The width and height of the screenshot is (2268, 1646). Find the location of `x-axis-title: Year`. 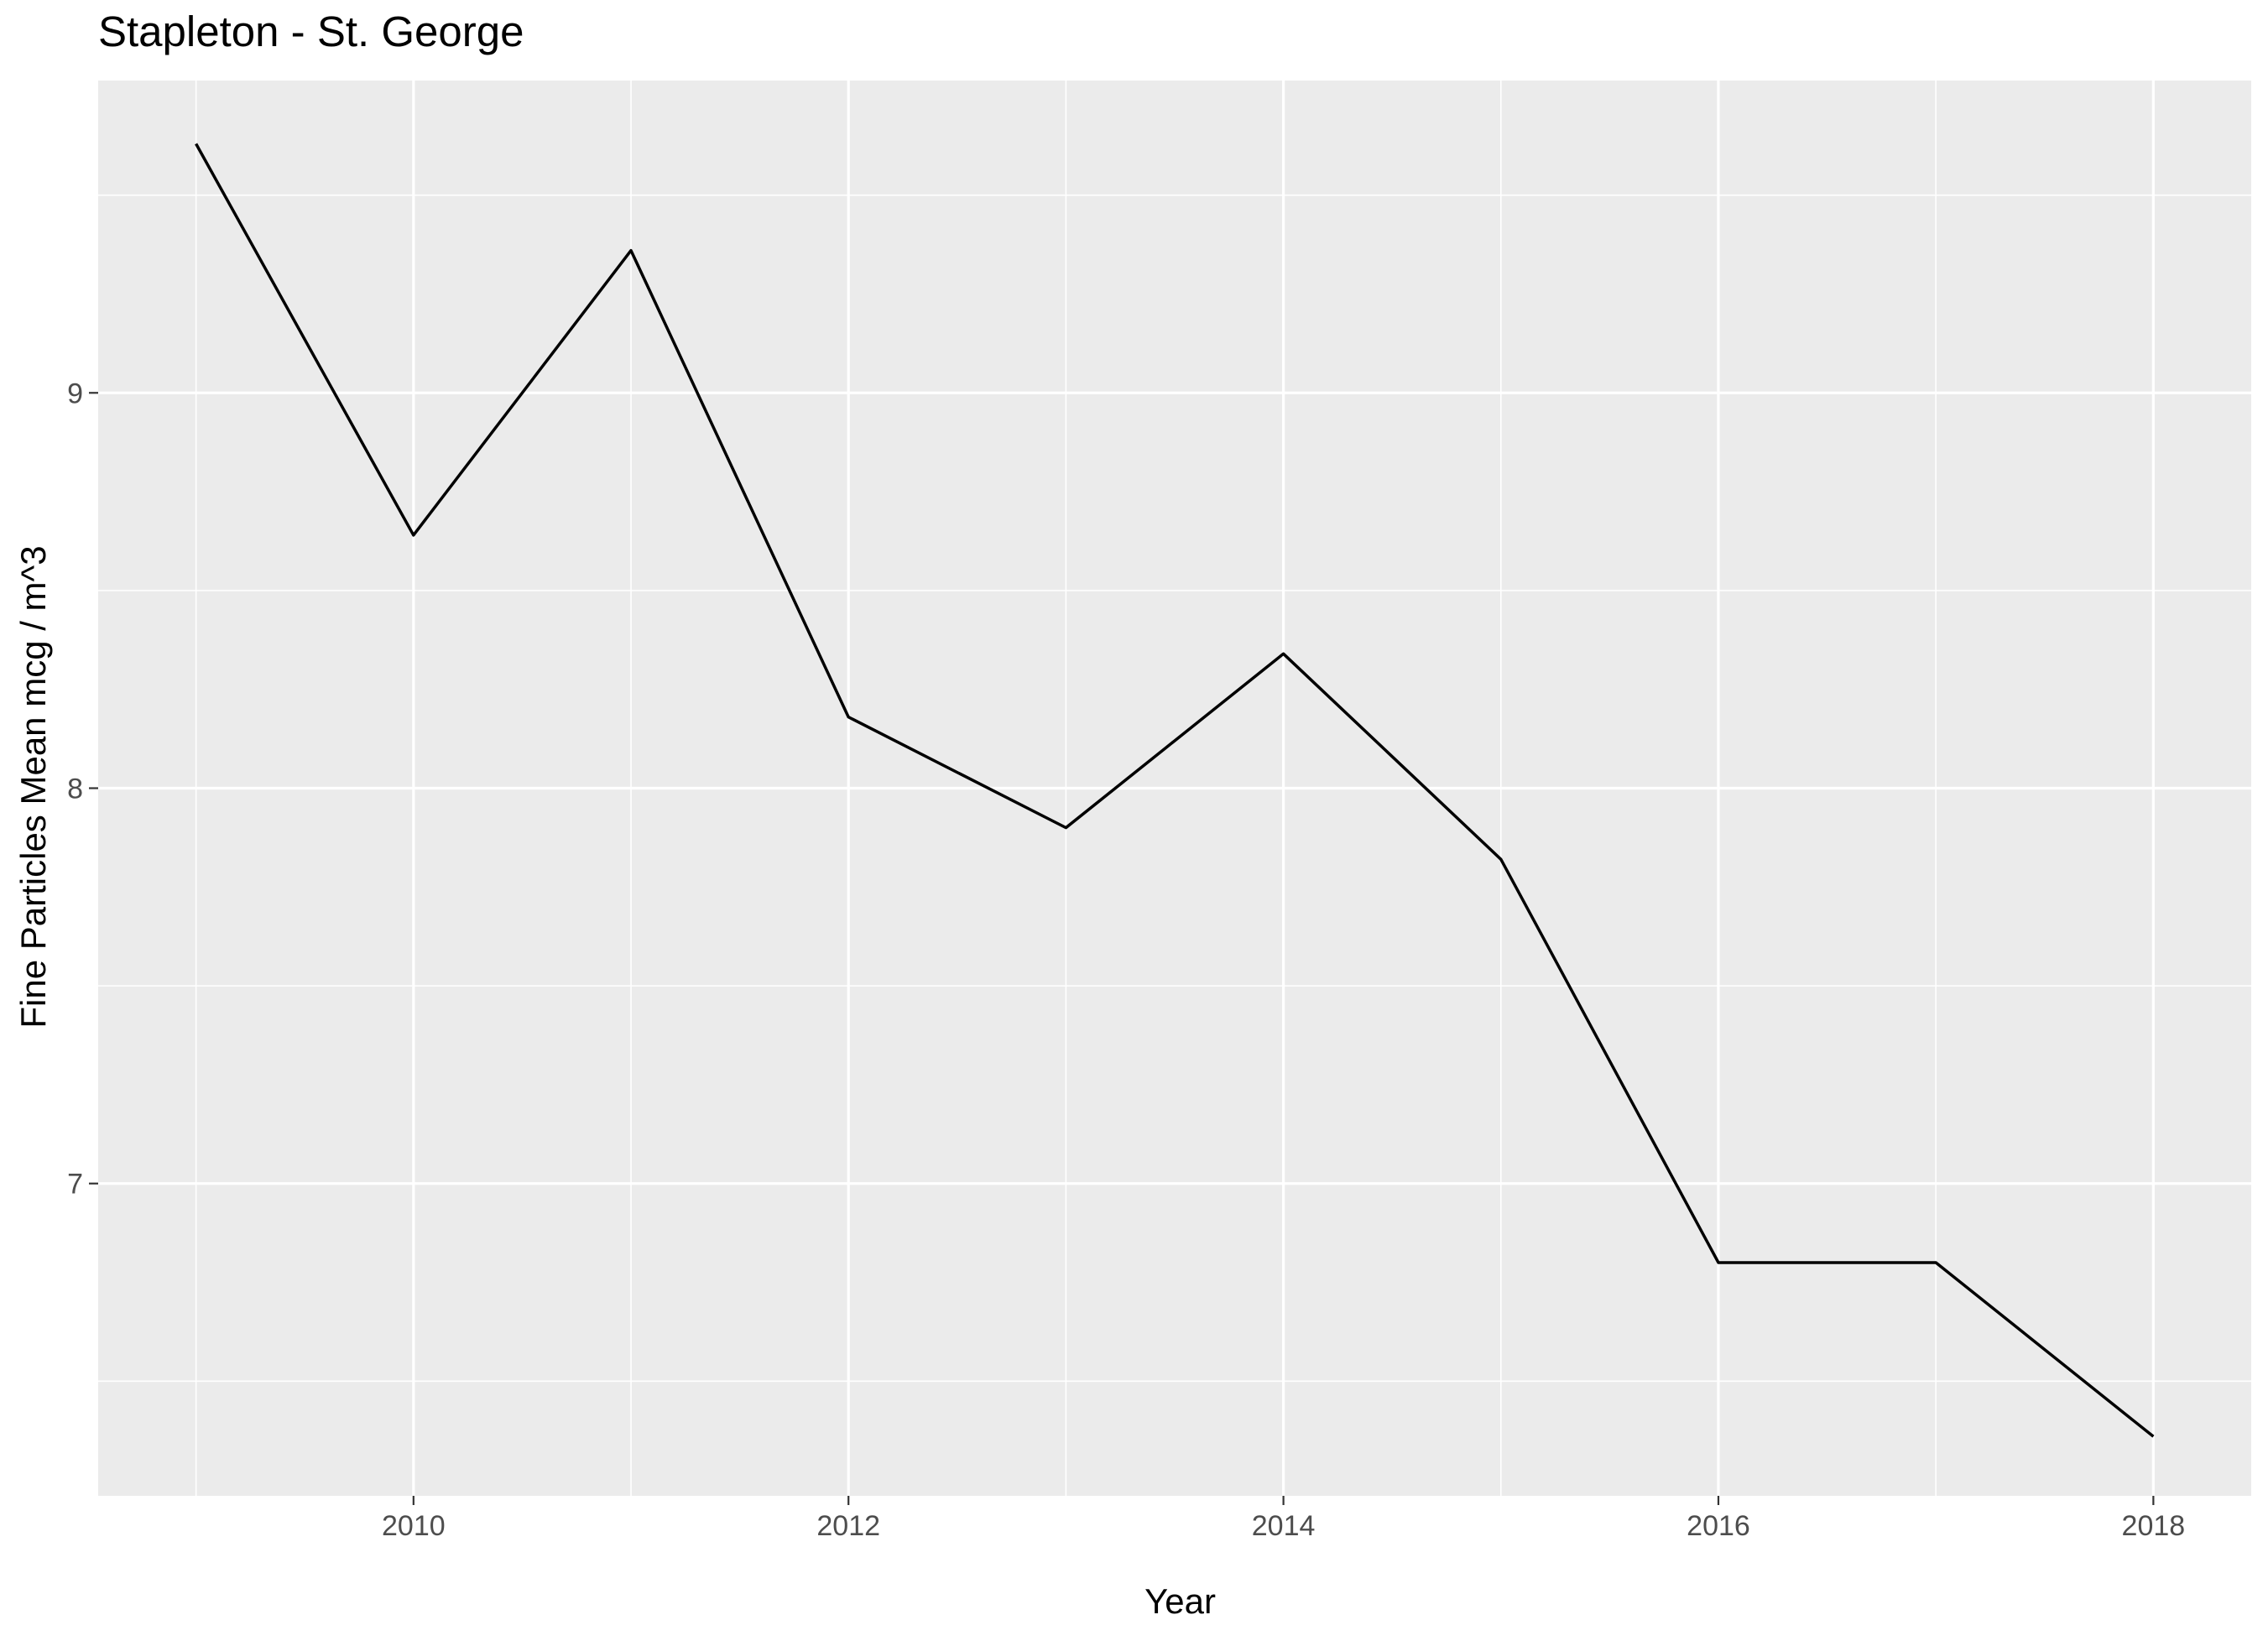

x-axis-title: Year is located at coordinates (1180, 1601).